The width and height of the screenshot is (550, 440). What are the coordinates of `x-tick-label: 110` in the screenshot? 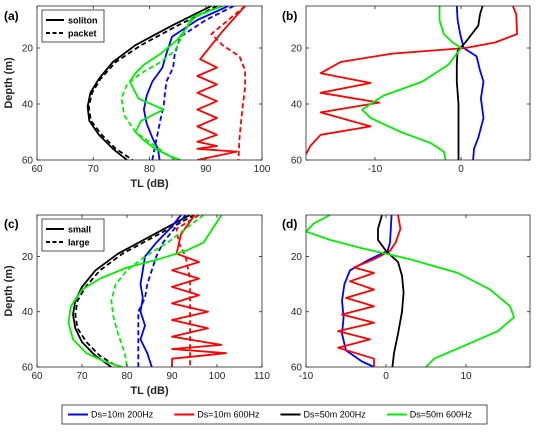 It's located at (262, 376).